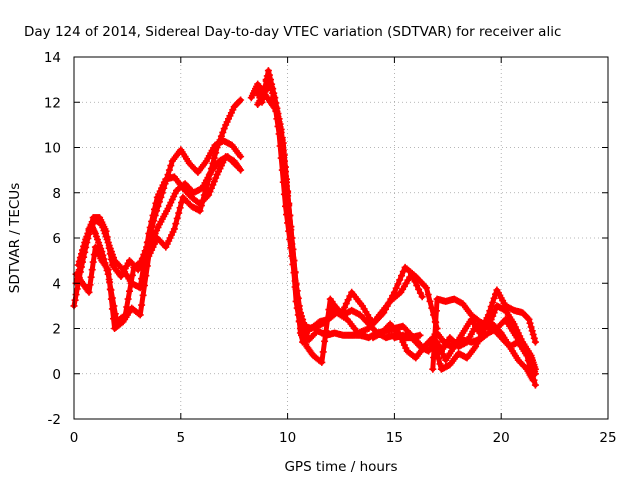 This screenshot has height=480, width=640. I want to click on x-tick-label: 5, so click(181, 438).